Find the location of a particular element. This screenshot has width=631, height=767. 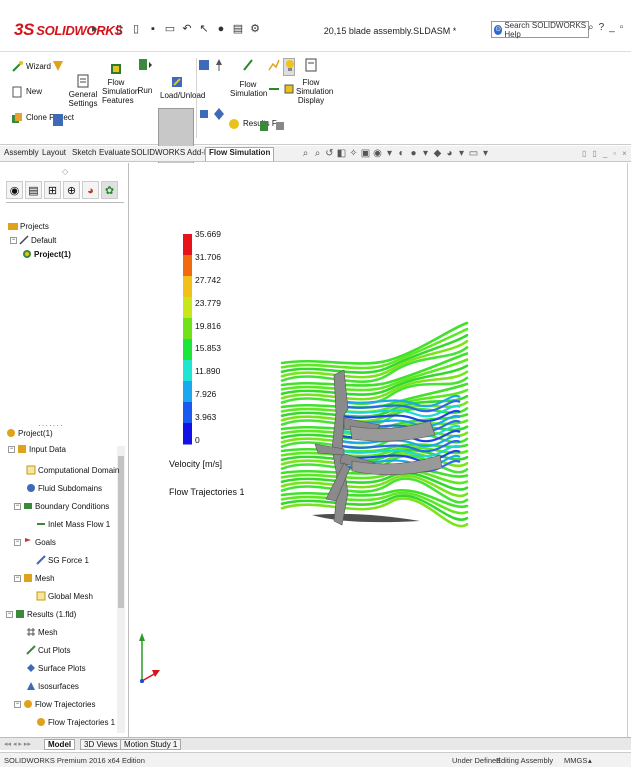

flow-simulation-display-button: Flow Simulation Display is located at coordinates (314, 81).